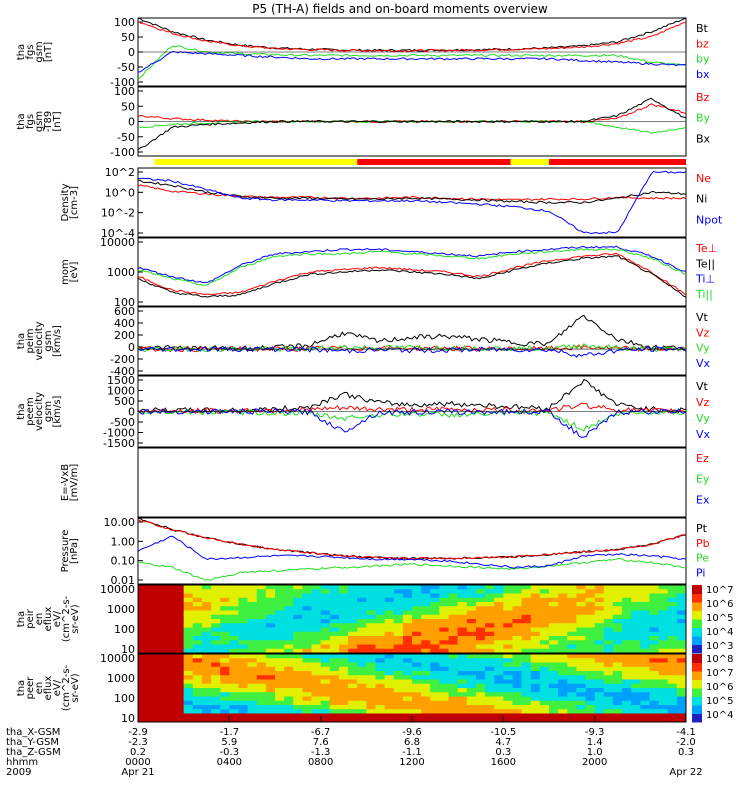 The height and width of the screenshot is (800, 750). I want to click on y-axis-label: peer, so click(30, 688).